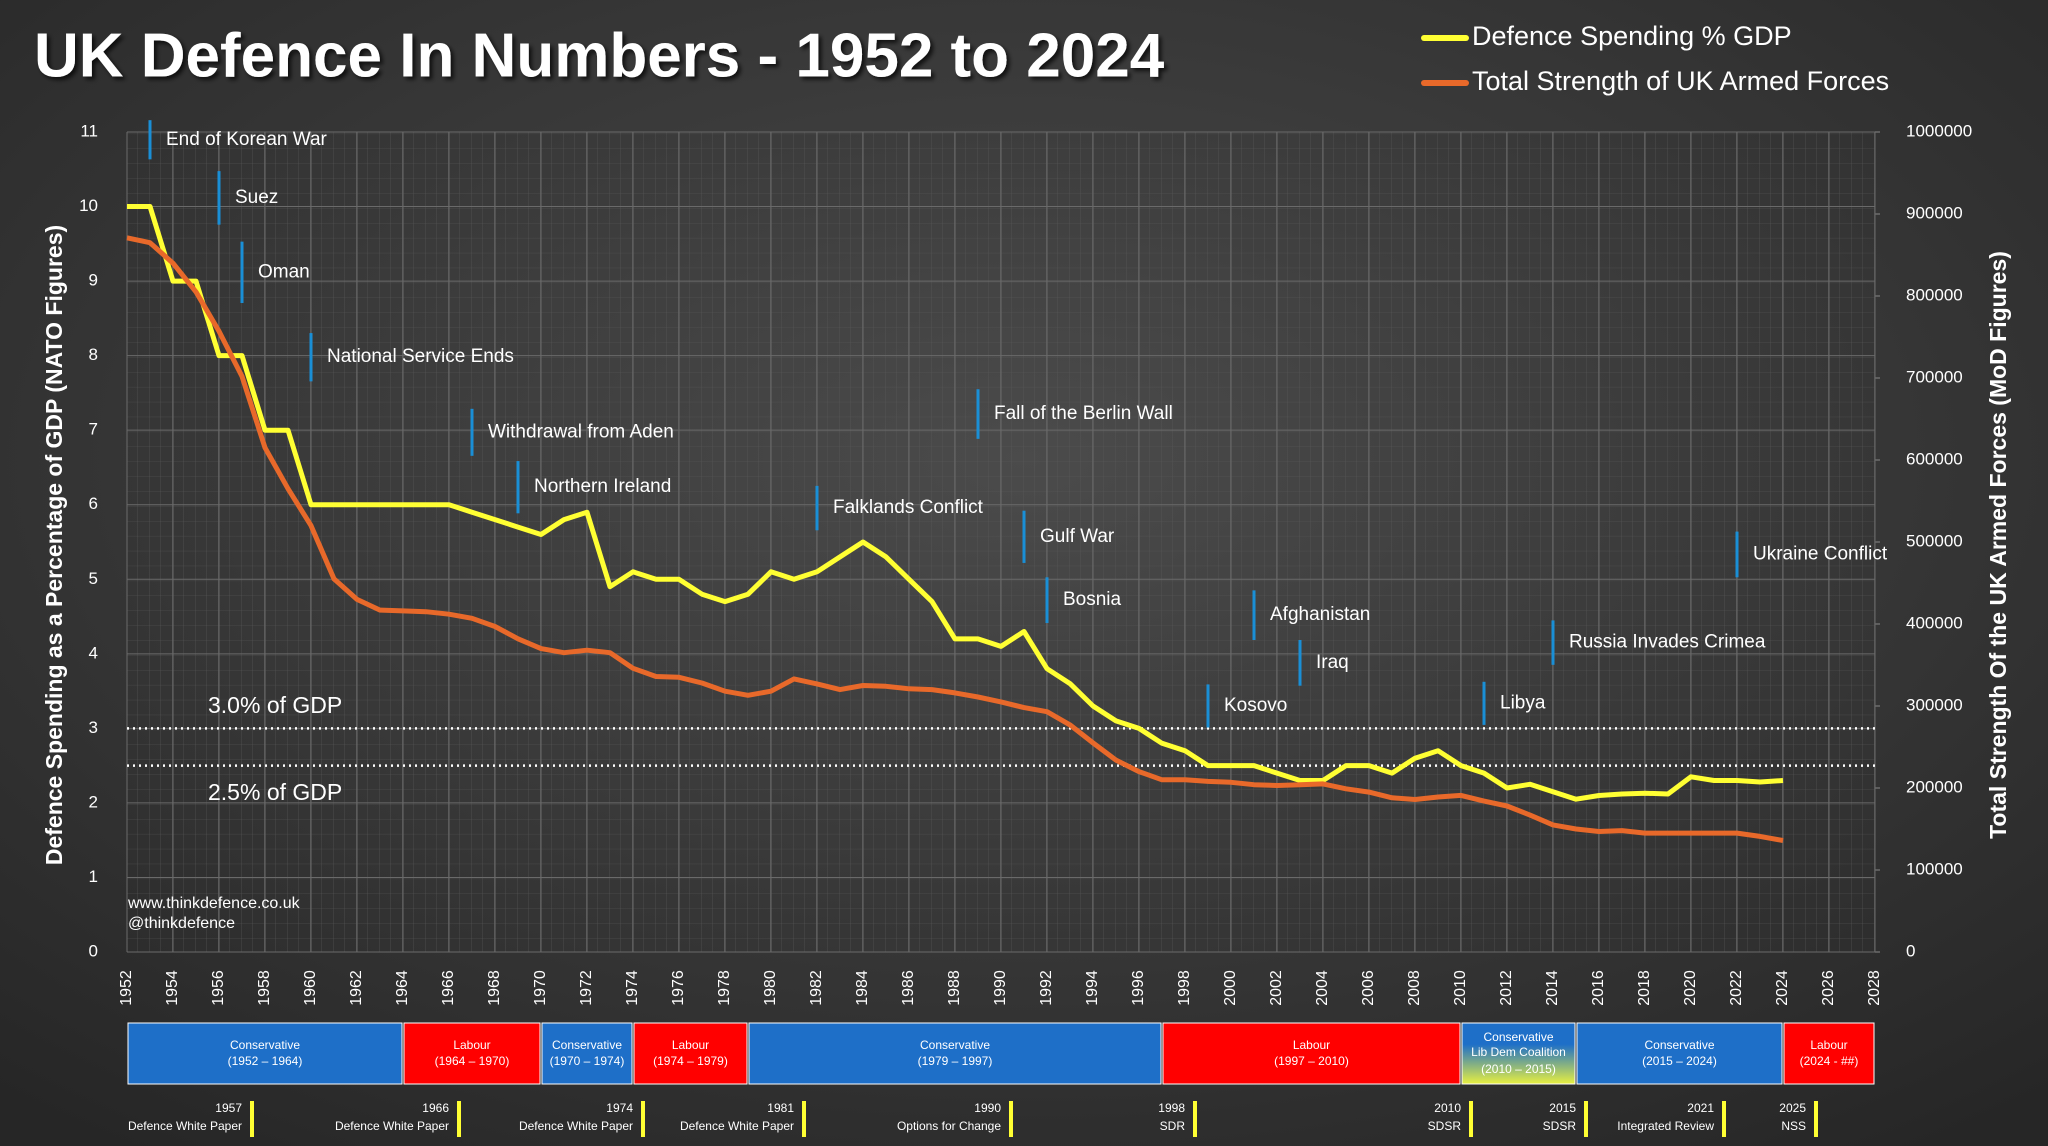 Image resolution: width=2048 pixels, height=1146 pixels. What do you see at coordinates (1255, 705) in the screenshot?
I see `annotation-label: Kosovo` at bounding box center [1255, 705].